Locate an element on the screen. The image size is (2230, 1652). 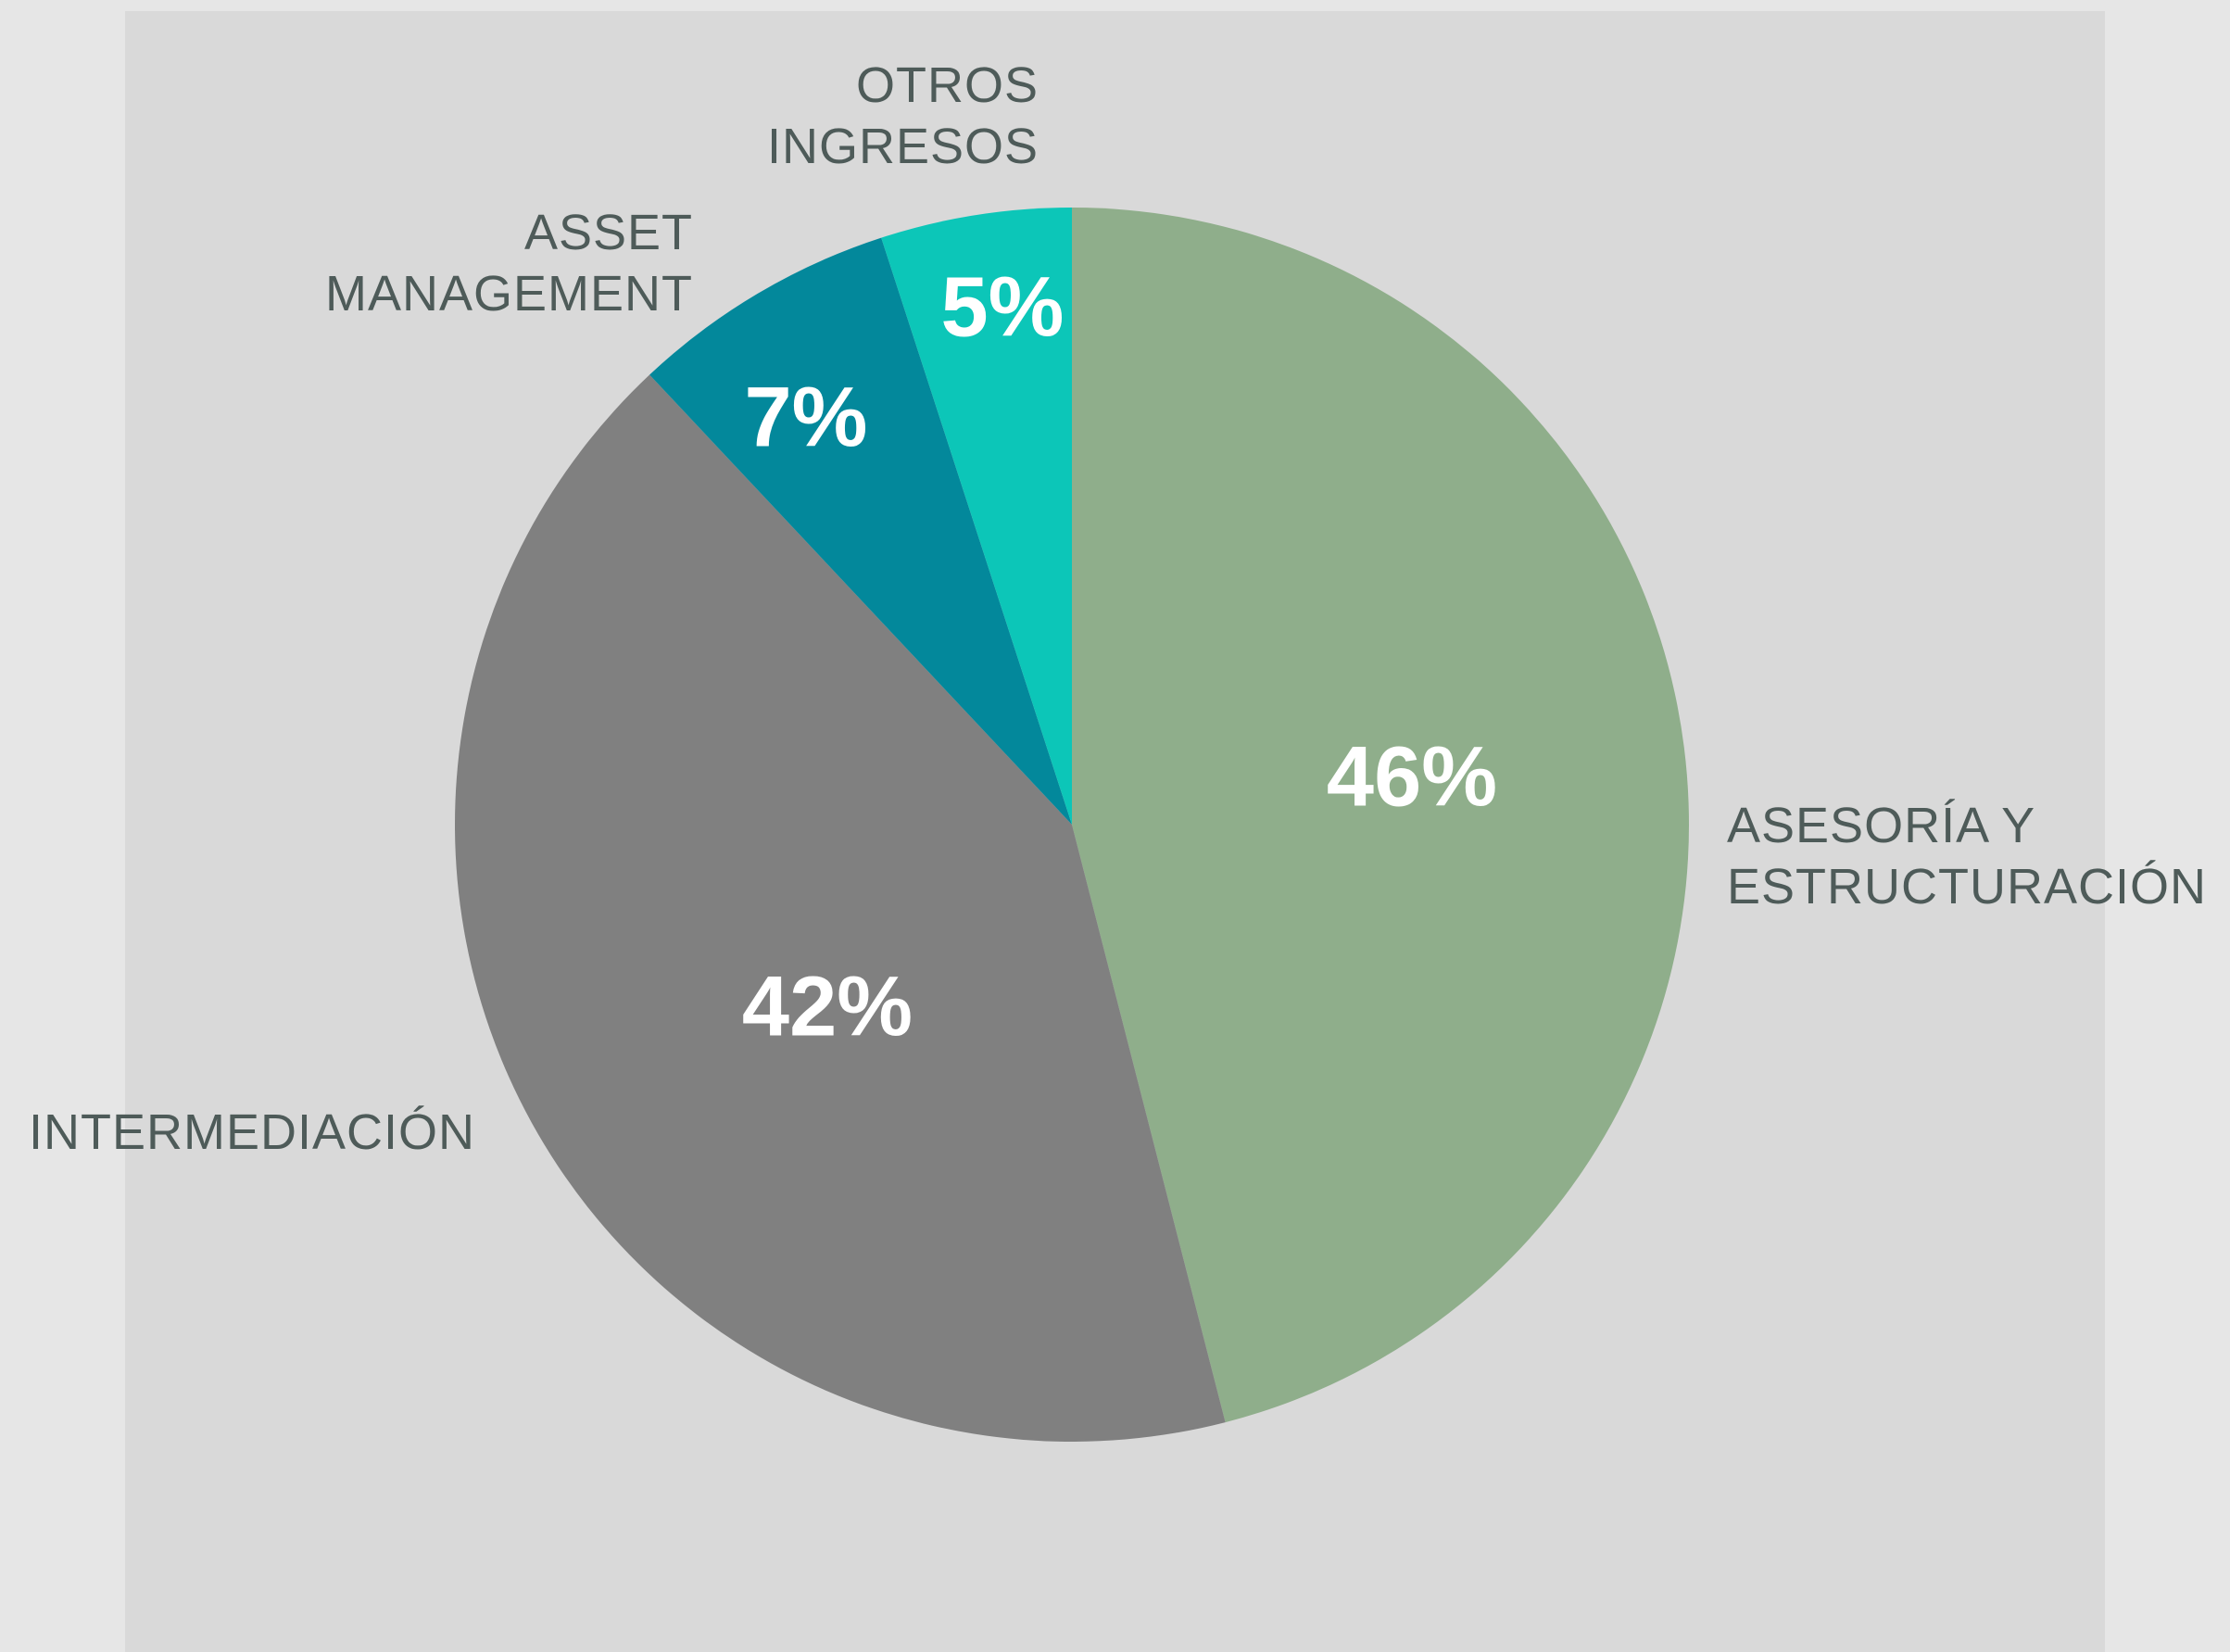
value-label: 42% is located at coordinates (827, 1006).